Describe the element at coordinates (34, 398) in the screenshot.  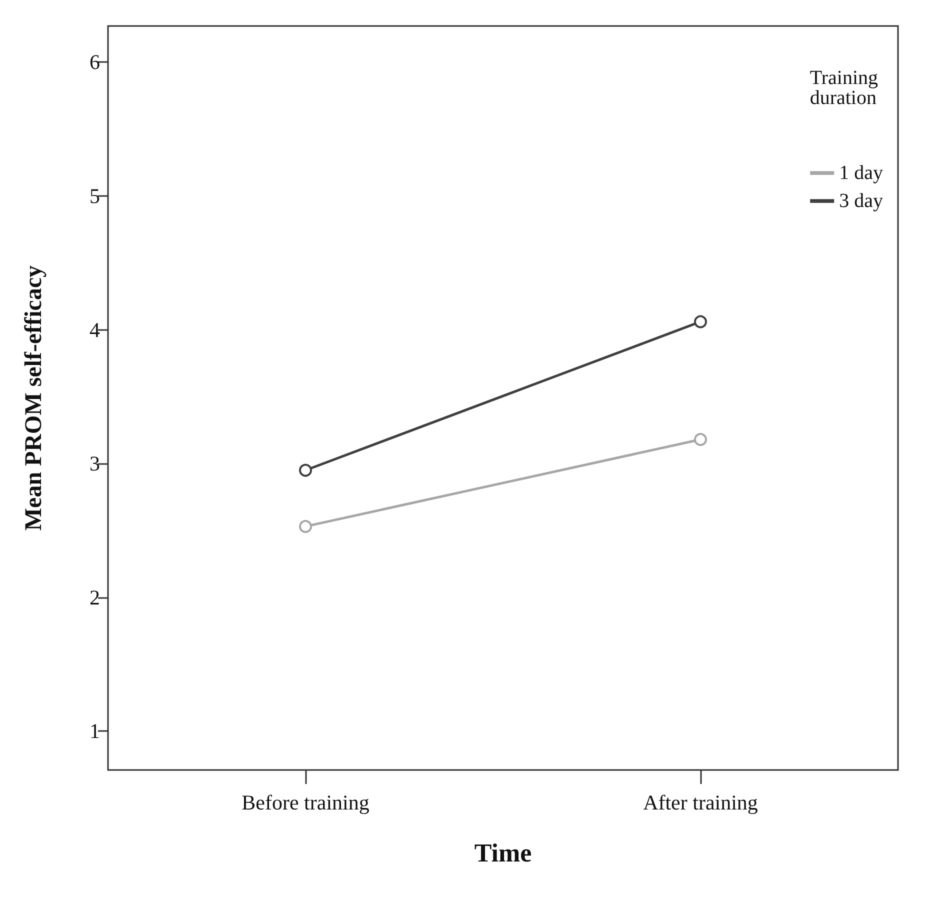
I see `y-axis-title: Mean PROM self-efficacy` at that location.